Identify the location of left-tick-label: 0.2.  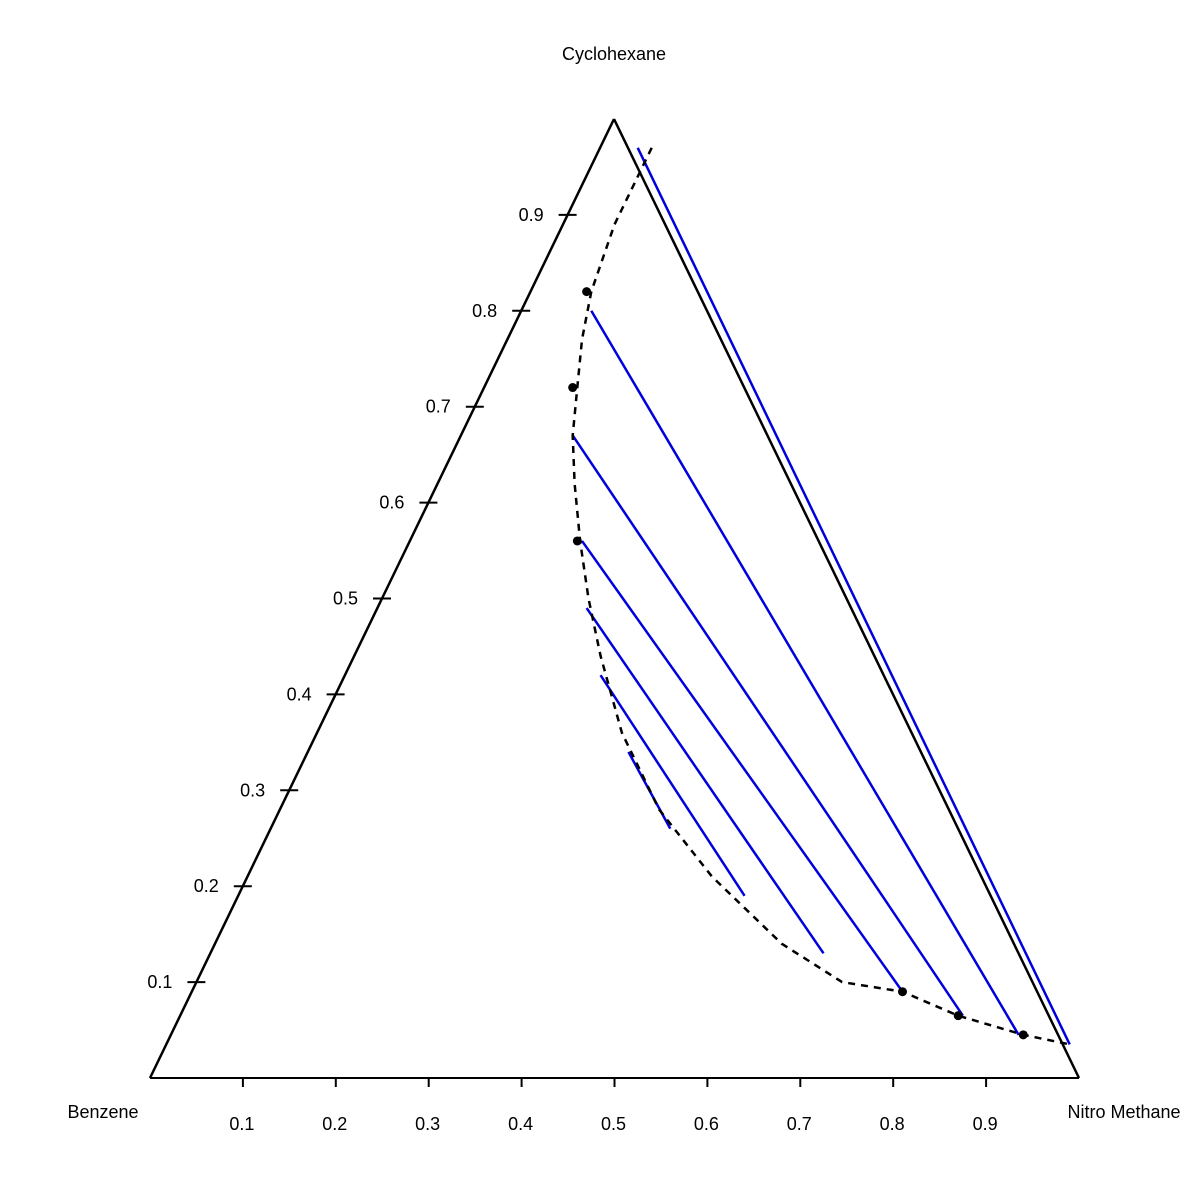
(206, 886).